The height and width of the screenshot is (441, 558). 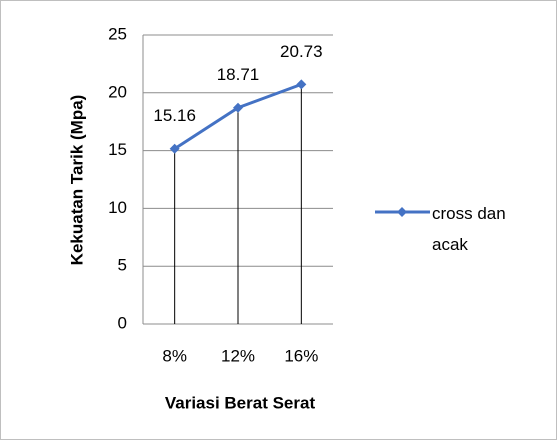 What do you see at coordinates (469, 229) in the screenshot?
I see `legend-label: cross dan acak` at bounding box center [469, 229].